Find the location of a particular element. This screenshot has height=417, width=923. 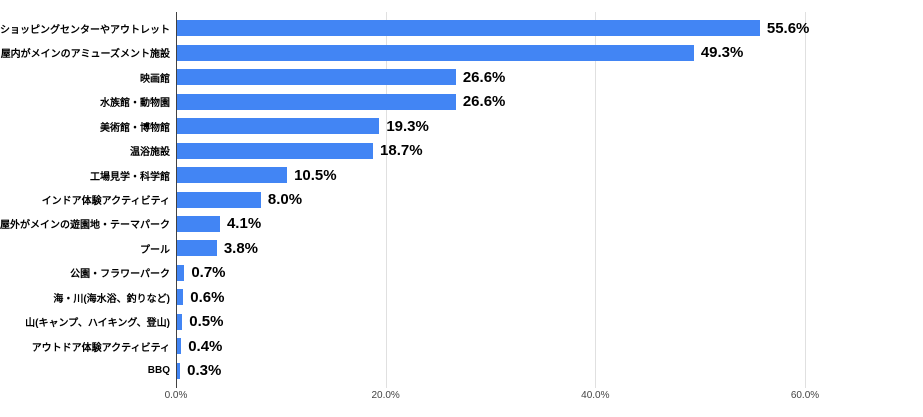

category-label: ショッピングセンターやアウトレット is located at coordinates (85, 30).